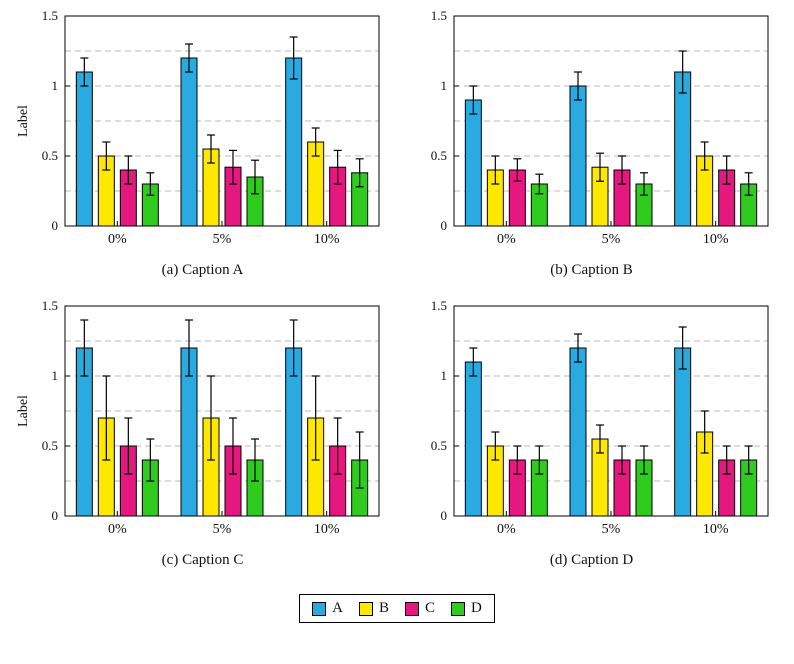  Describe the element at coordinates (458, 608) in the screenshot. I see `legend-swatch-d` at that location.